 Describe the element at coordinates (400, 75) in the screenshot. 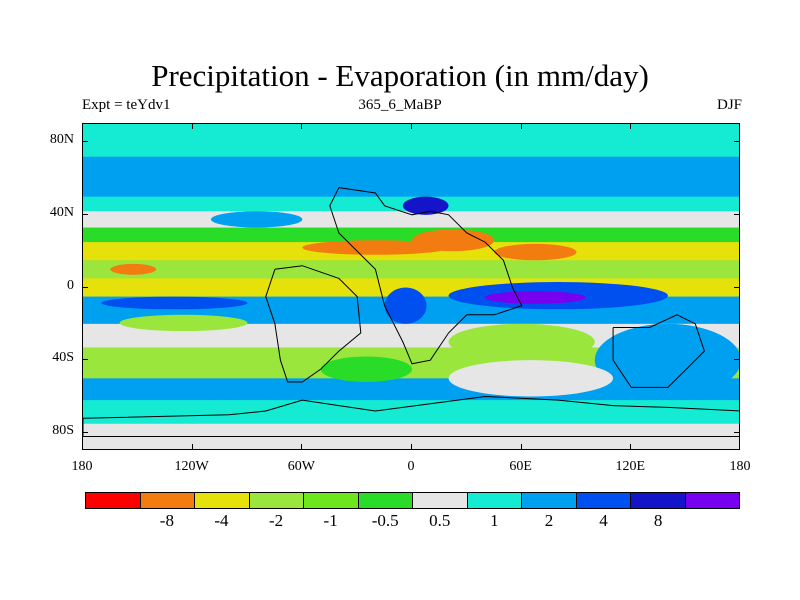

I see `plot-title: Precipitation - Evaporation (in mm/day)` at that location.